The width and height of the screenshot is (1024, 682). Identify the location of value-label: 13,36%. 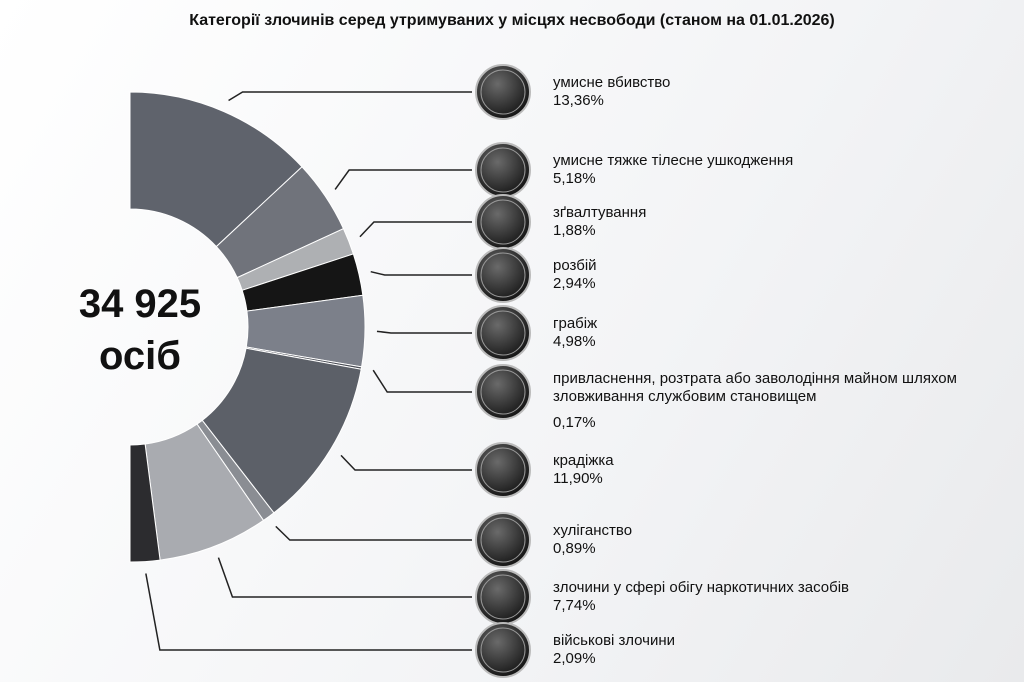
(578, 100).